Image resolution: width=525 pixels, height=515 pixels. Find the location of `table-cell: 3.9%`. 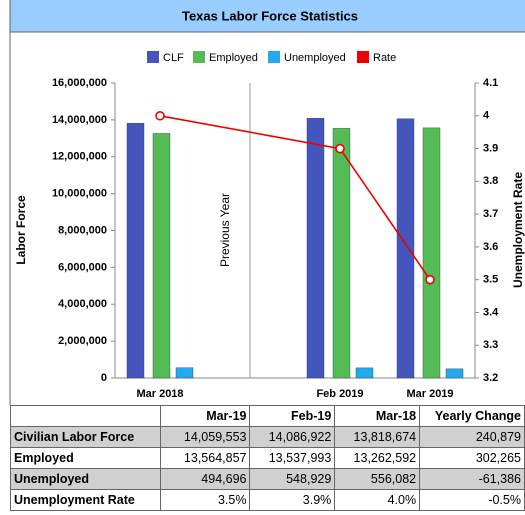

table-cell: 3.9% is located at coordinates (292, 500).